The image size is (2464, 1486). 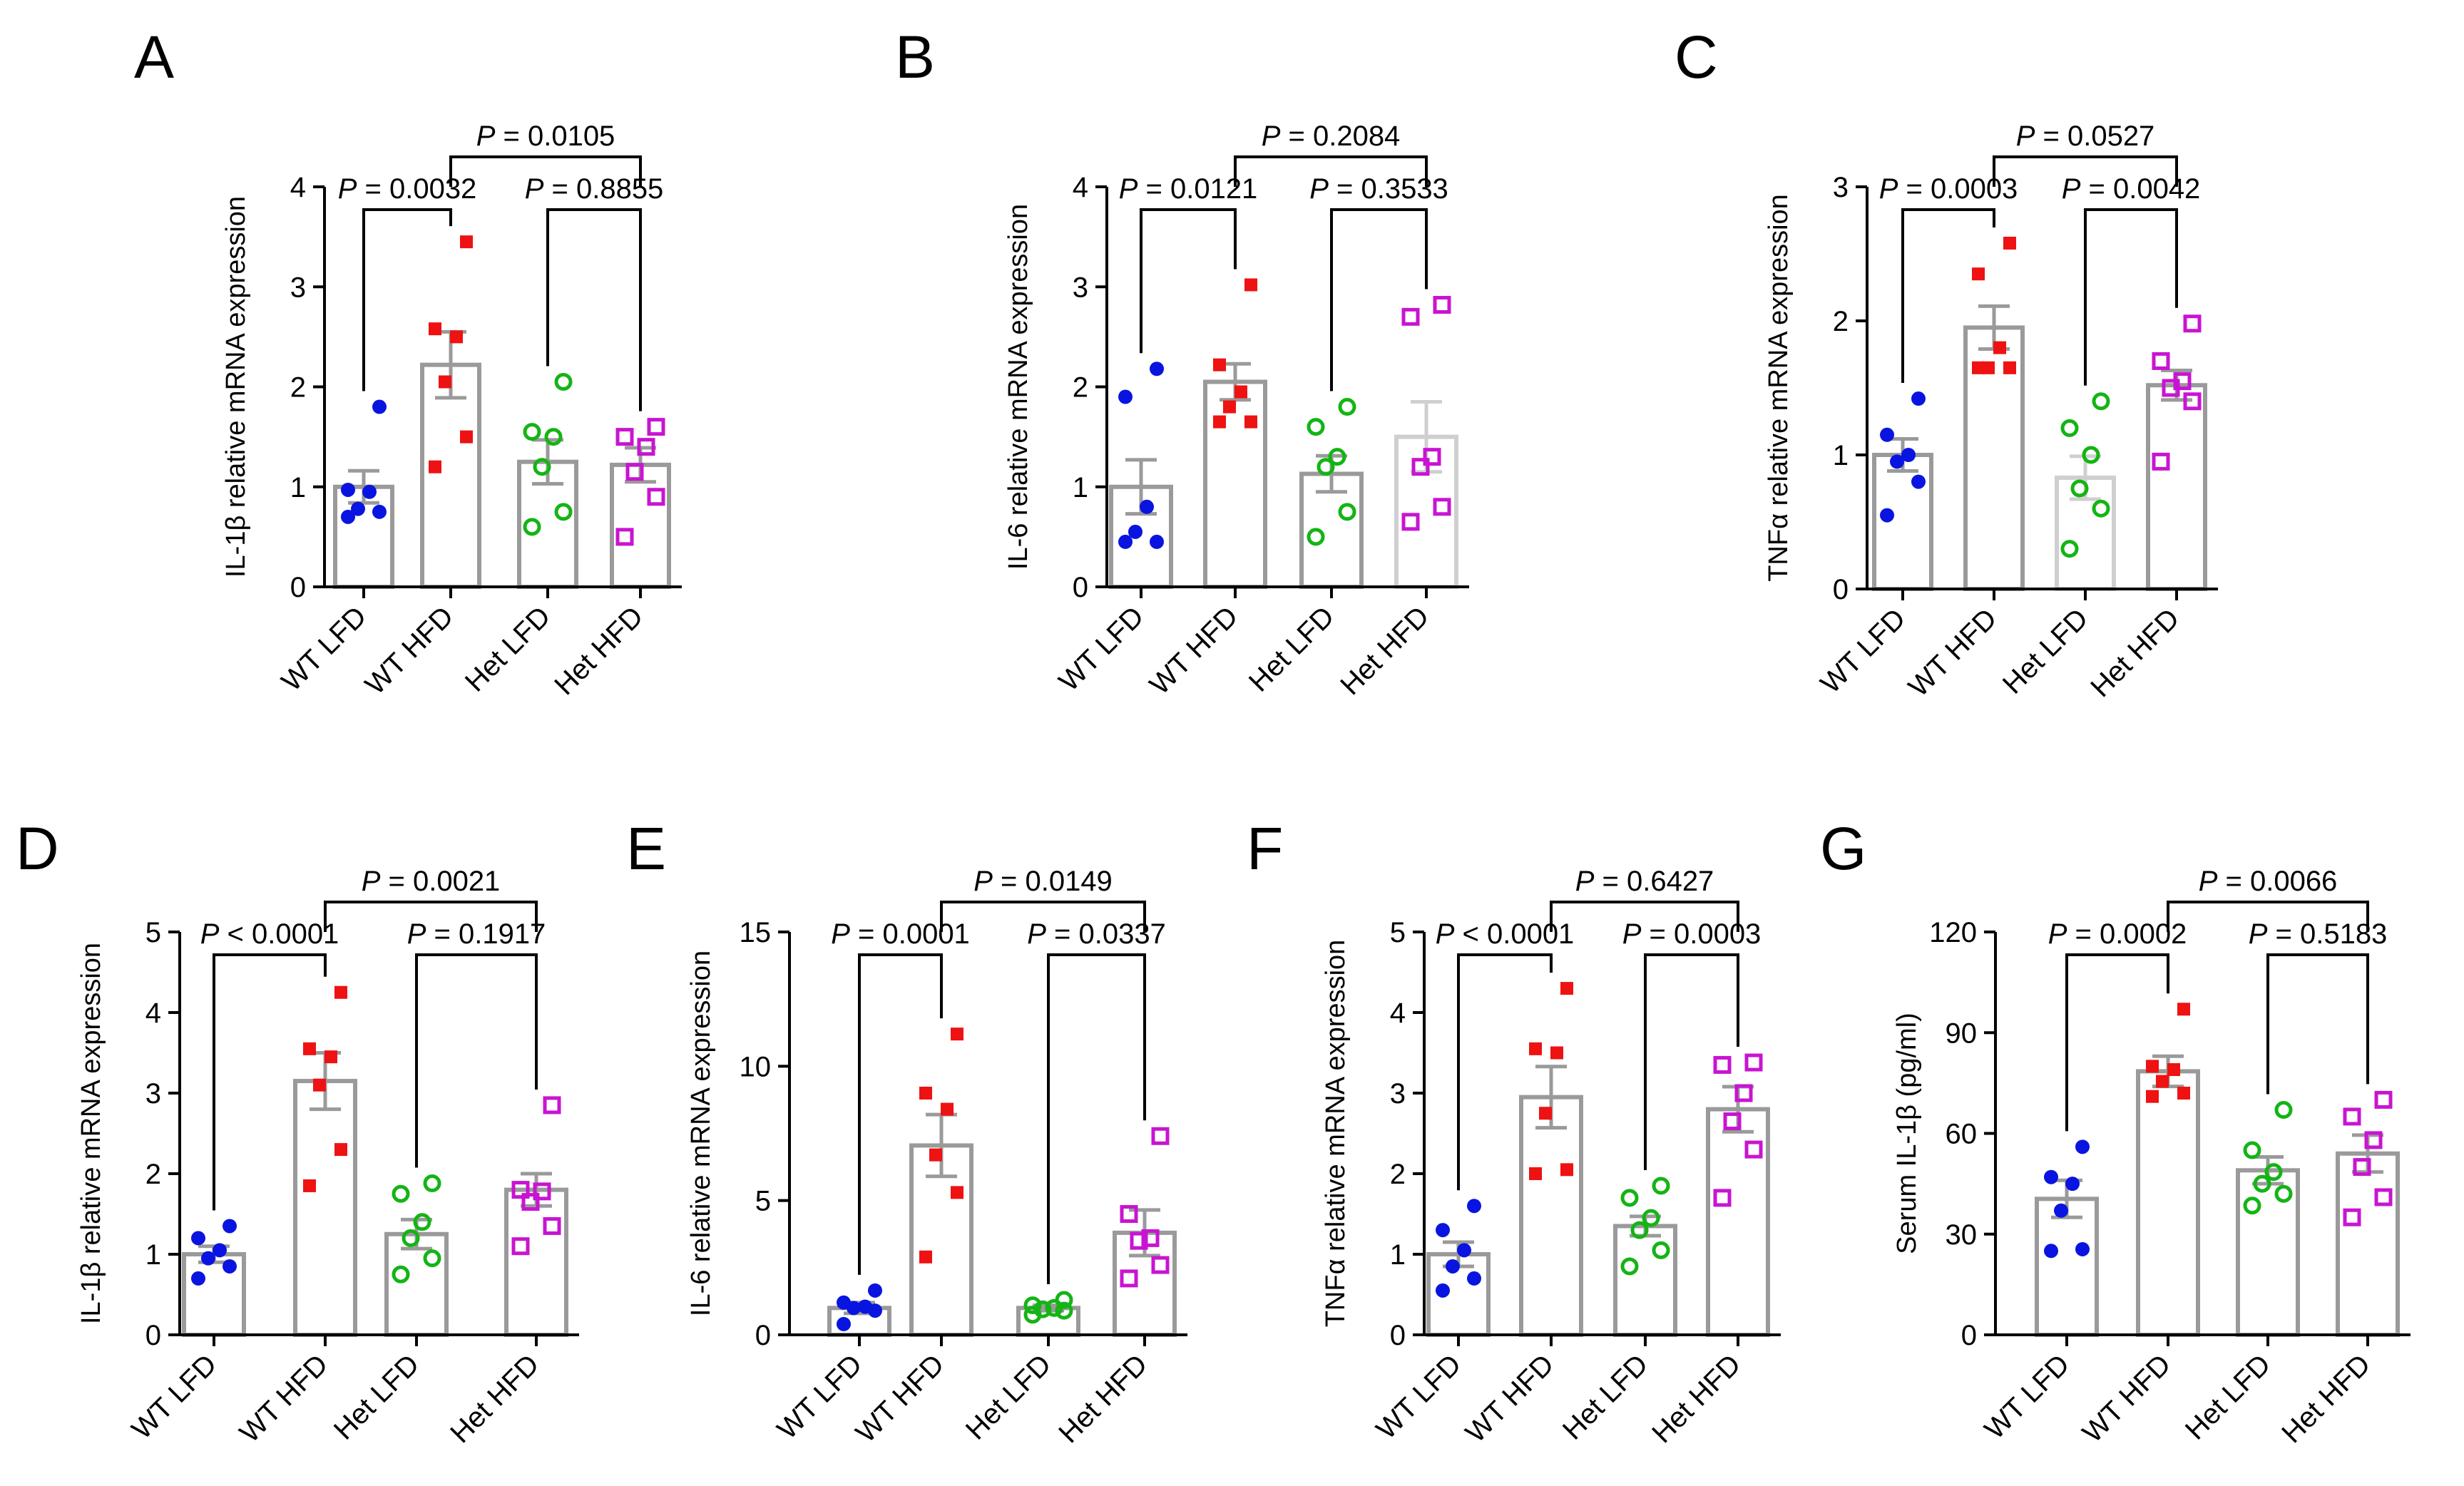 I want to click on p-value-label: P = 0.2084, so click(x=1331, y=136).